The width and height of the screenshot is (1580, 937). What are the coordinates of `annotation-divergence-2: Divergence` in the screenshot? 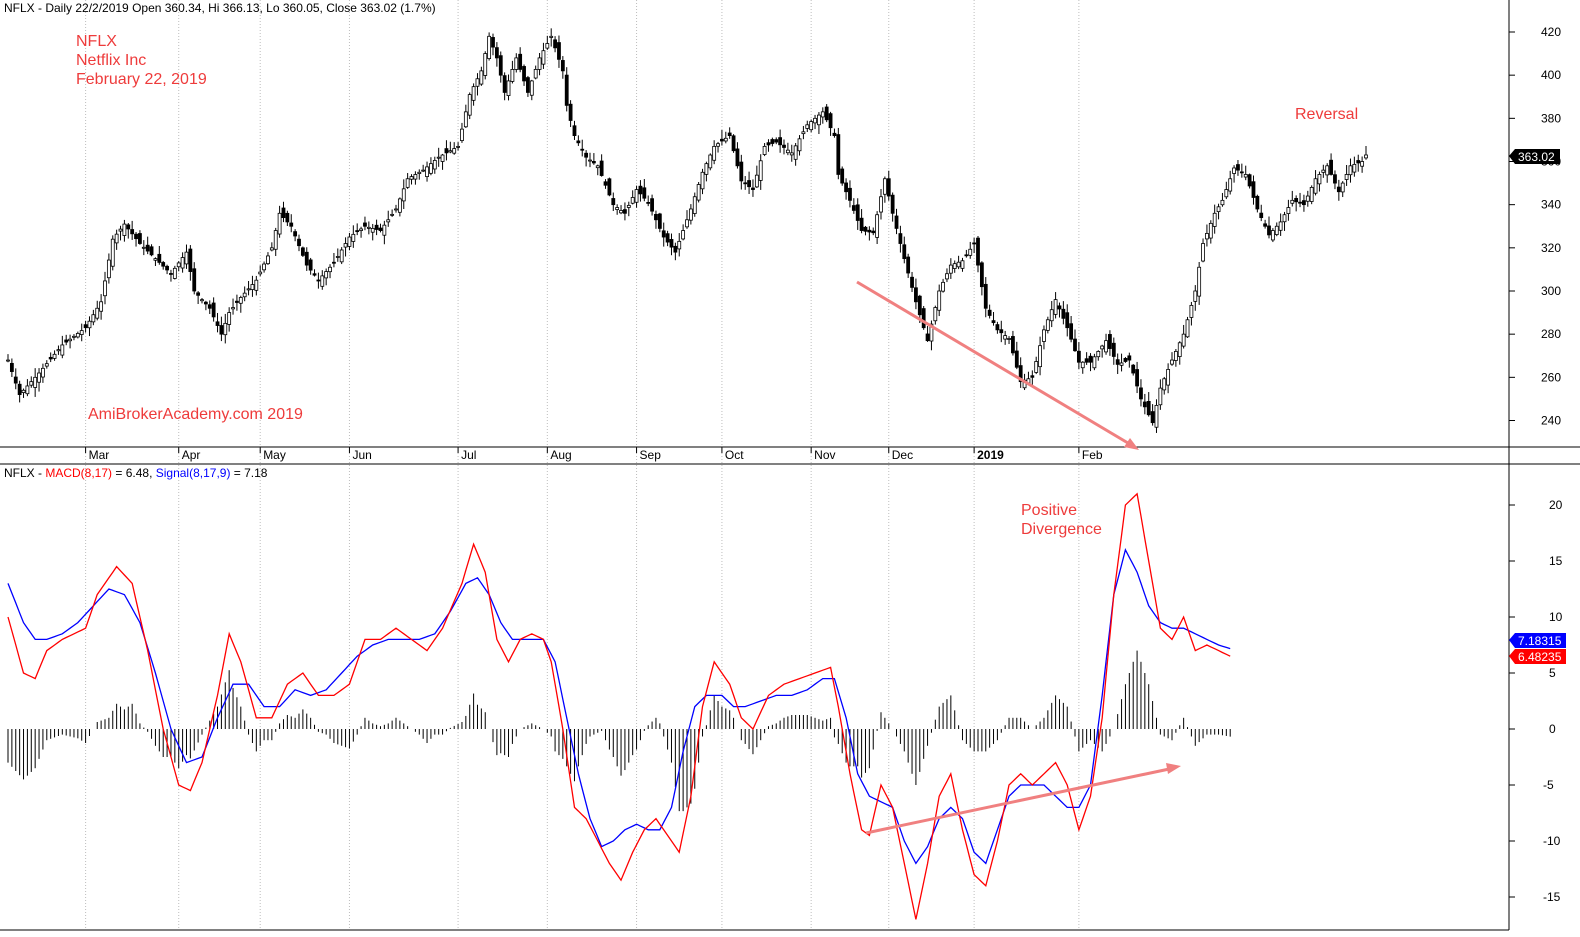 It's located at (1061, 529).